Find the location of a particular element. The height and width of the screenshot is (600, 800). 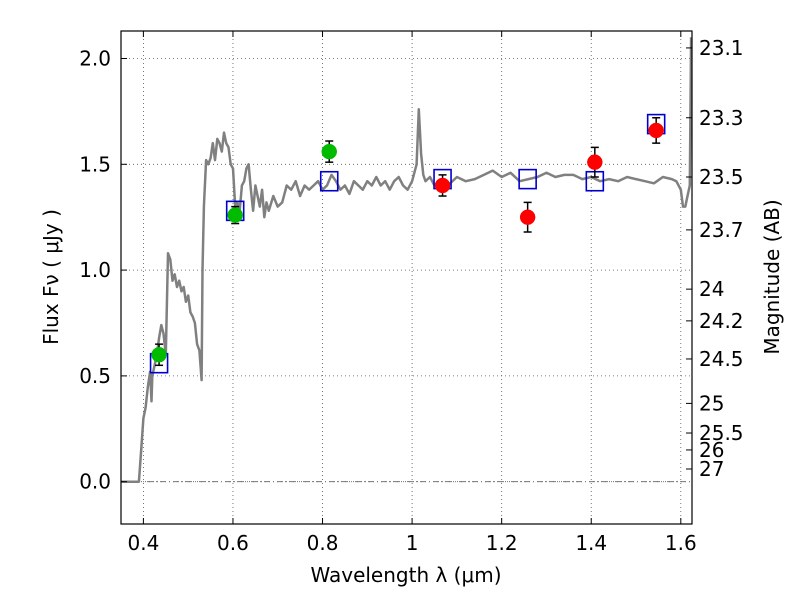

right-y-axis-label: Magnitude (AB) is located at coordinates (772, 276).